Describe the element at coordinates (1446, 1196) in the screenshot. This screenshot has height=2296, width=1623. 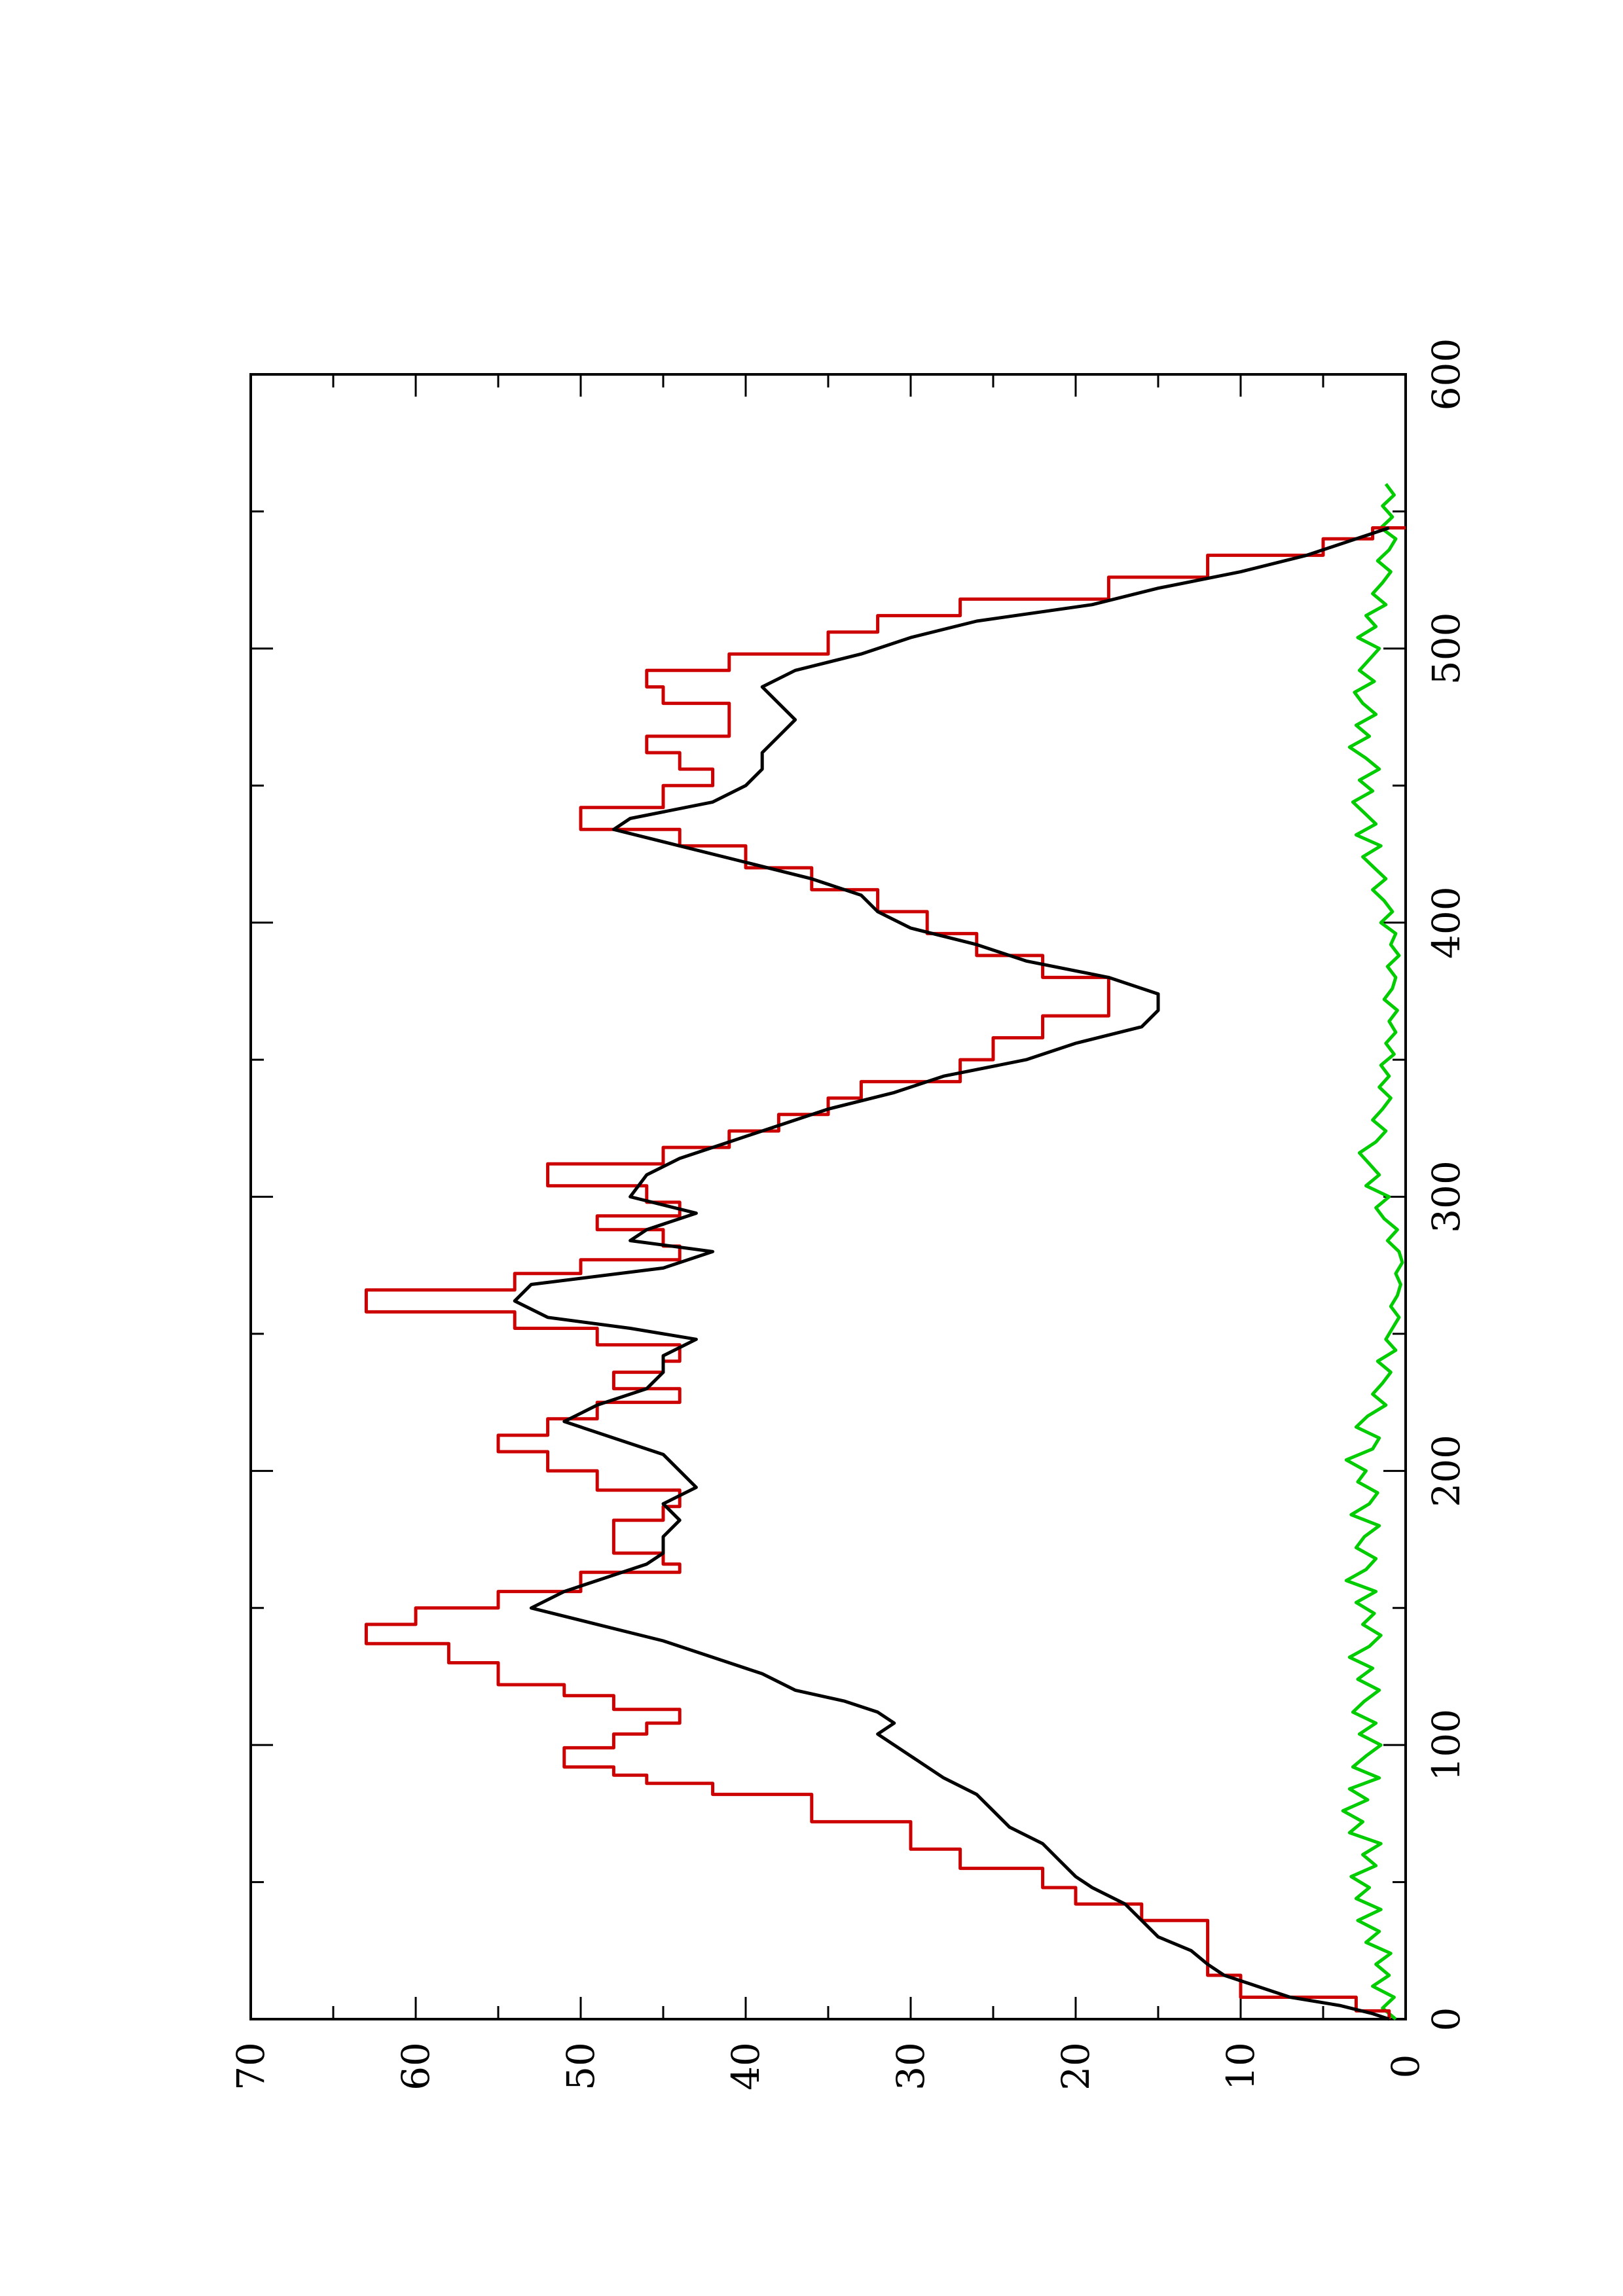
I see `x-tick-label: 300` at that location.